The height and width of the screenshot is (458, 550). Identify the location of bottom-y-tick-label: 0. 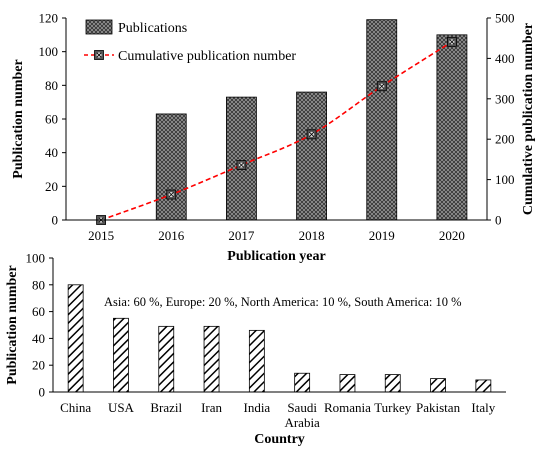
(42, 392).